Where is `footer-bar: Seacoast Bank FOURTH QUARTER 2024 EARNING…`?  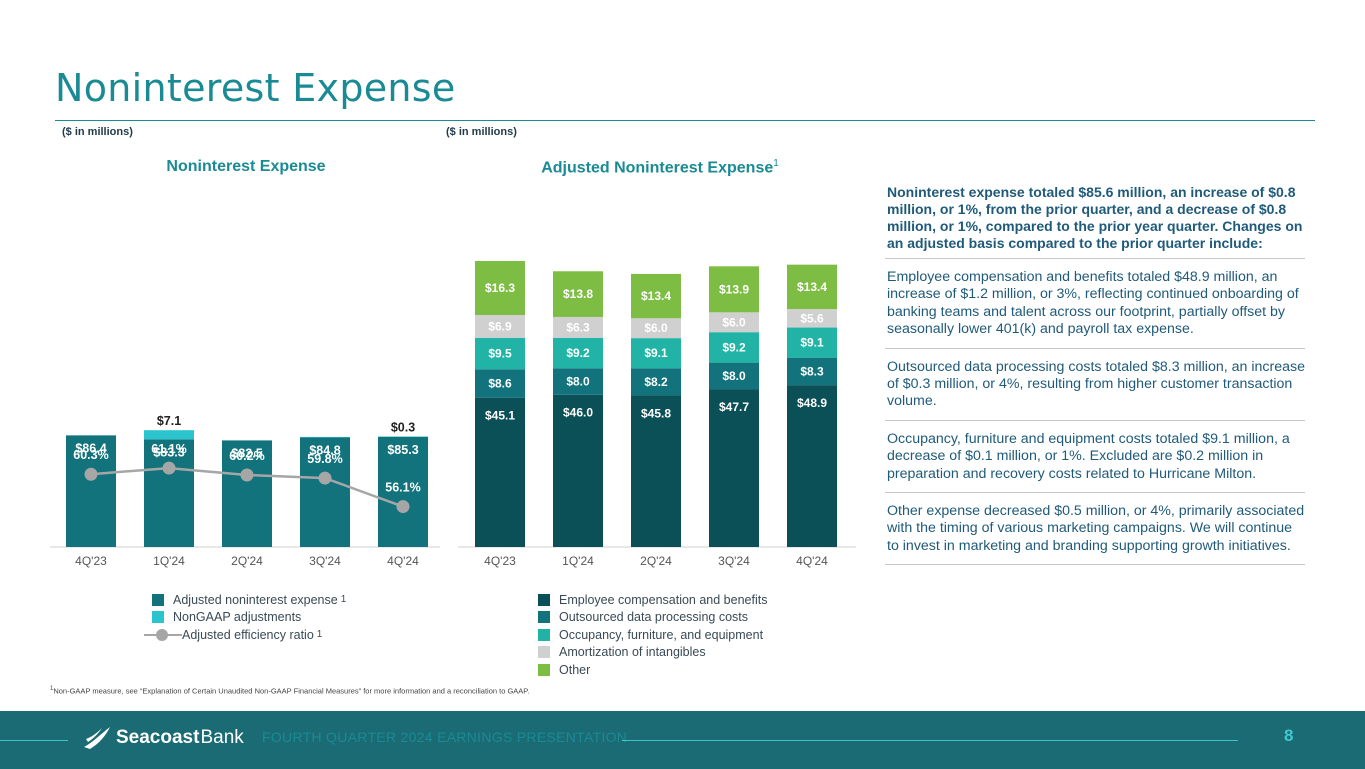
footer-bar: Seacoast Bank FOURTH QUARTER 2024 EARNING… is located at coordinates (682, 740).